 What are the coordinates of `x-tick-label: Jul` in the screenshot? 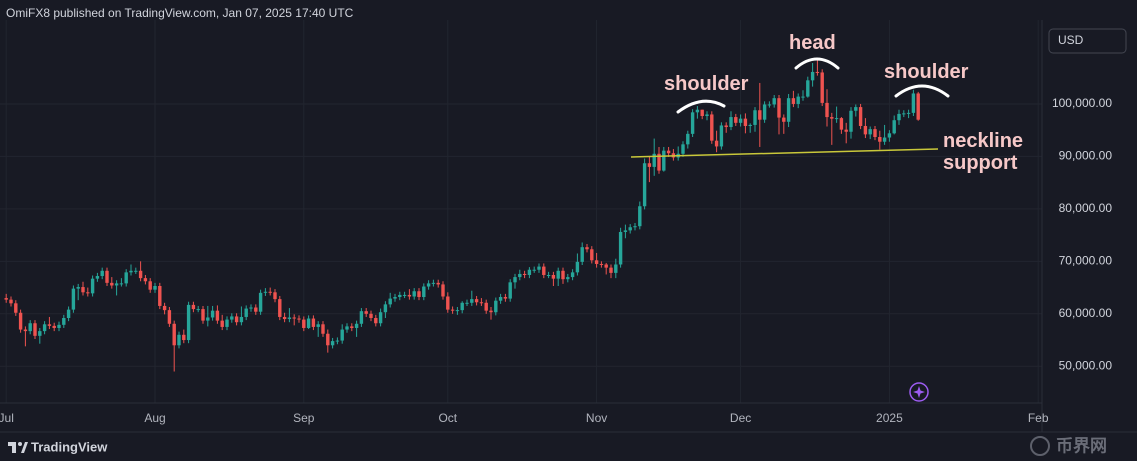 It's located at (7, 418).